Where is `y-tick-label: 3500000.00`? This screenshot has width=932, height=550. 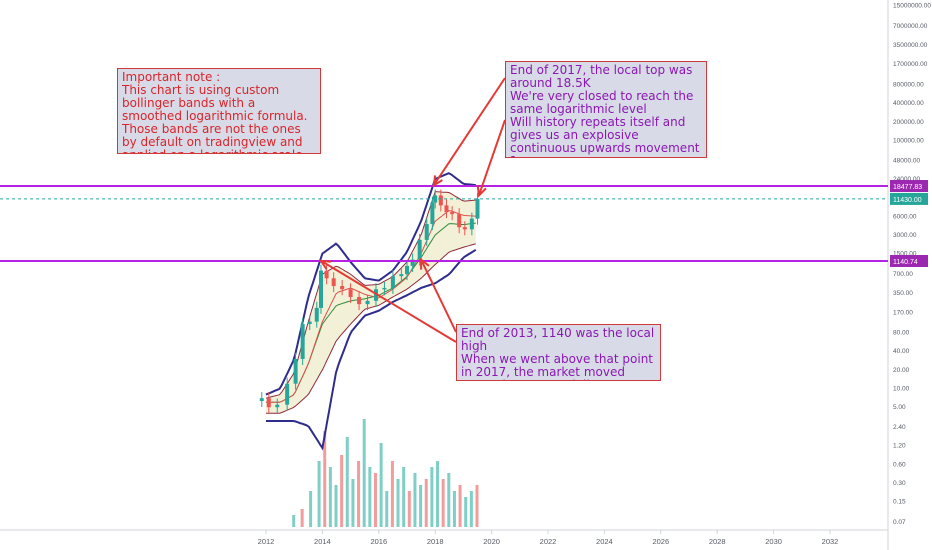
y-tick-label: 3500000.00 is located at coordinates (910, 45).